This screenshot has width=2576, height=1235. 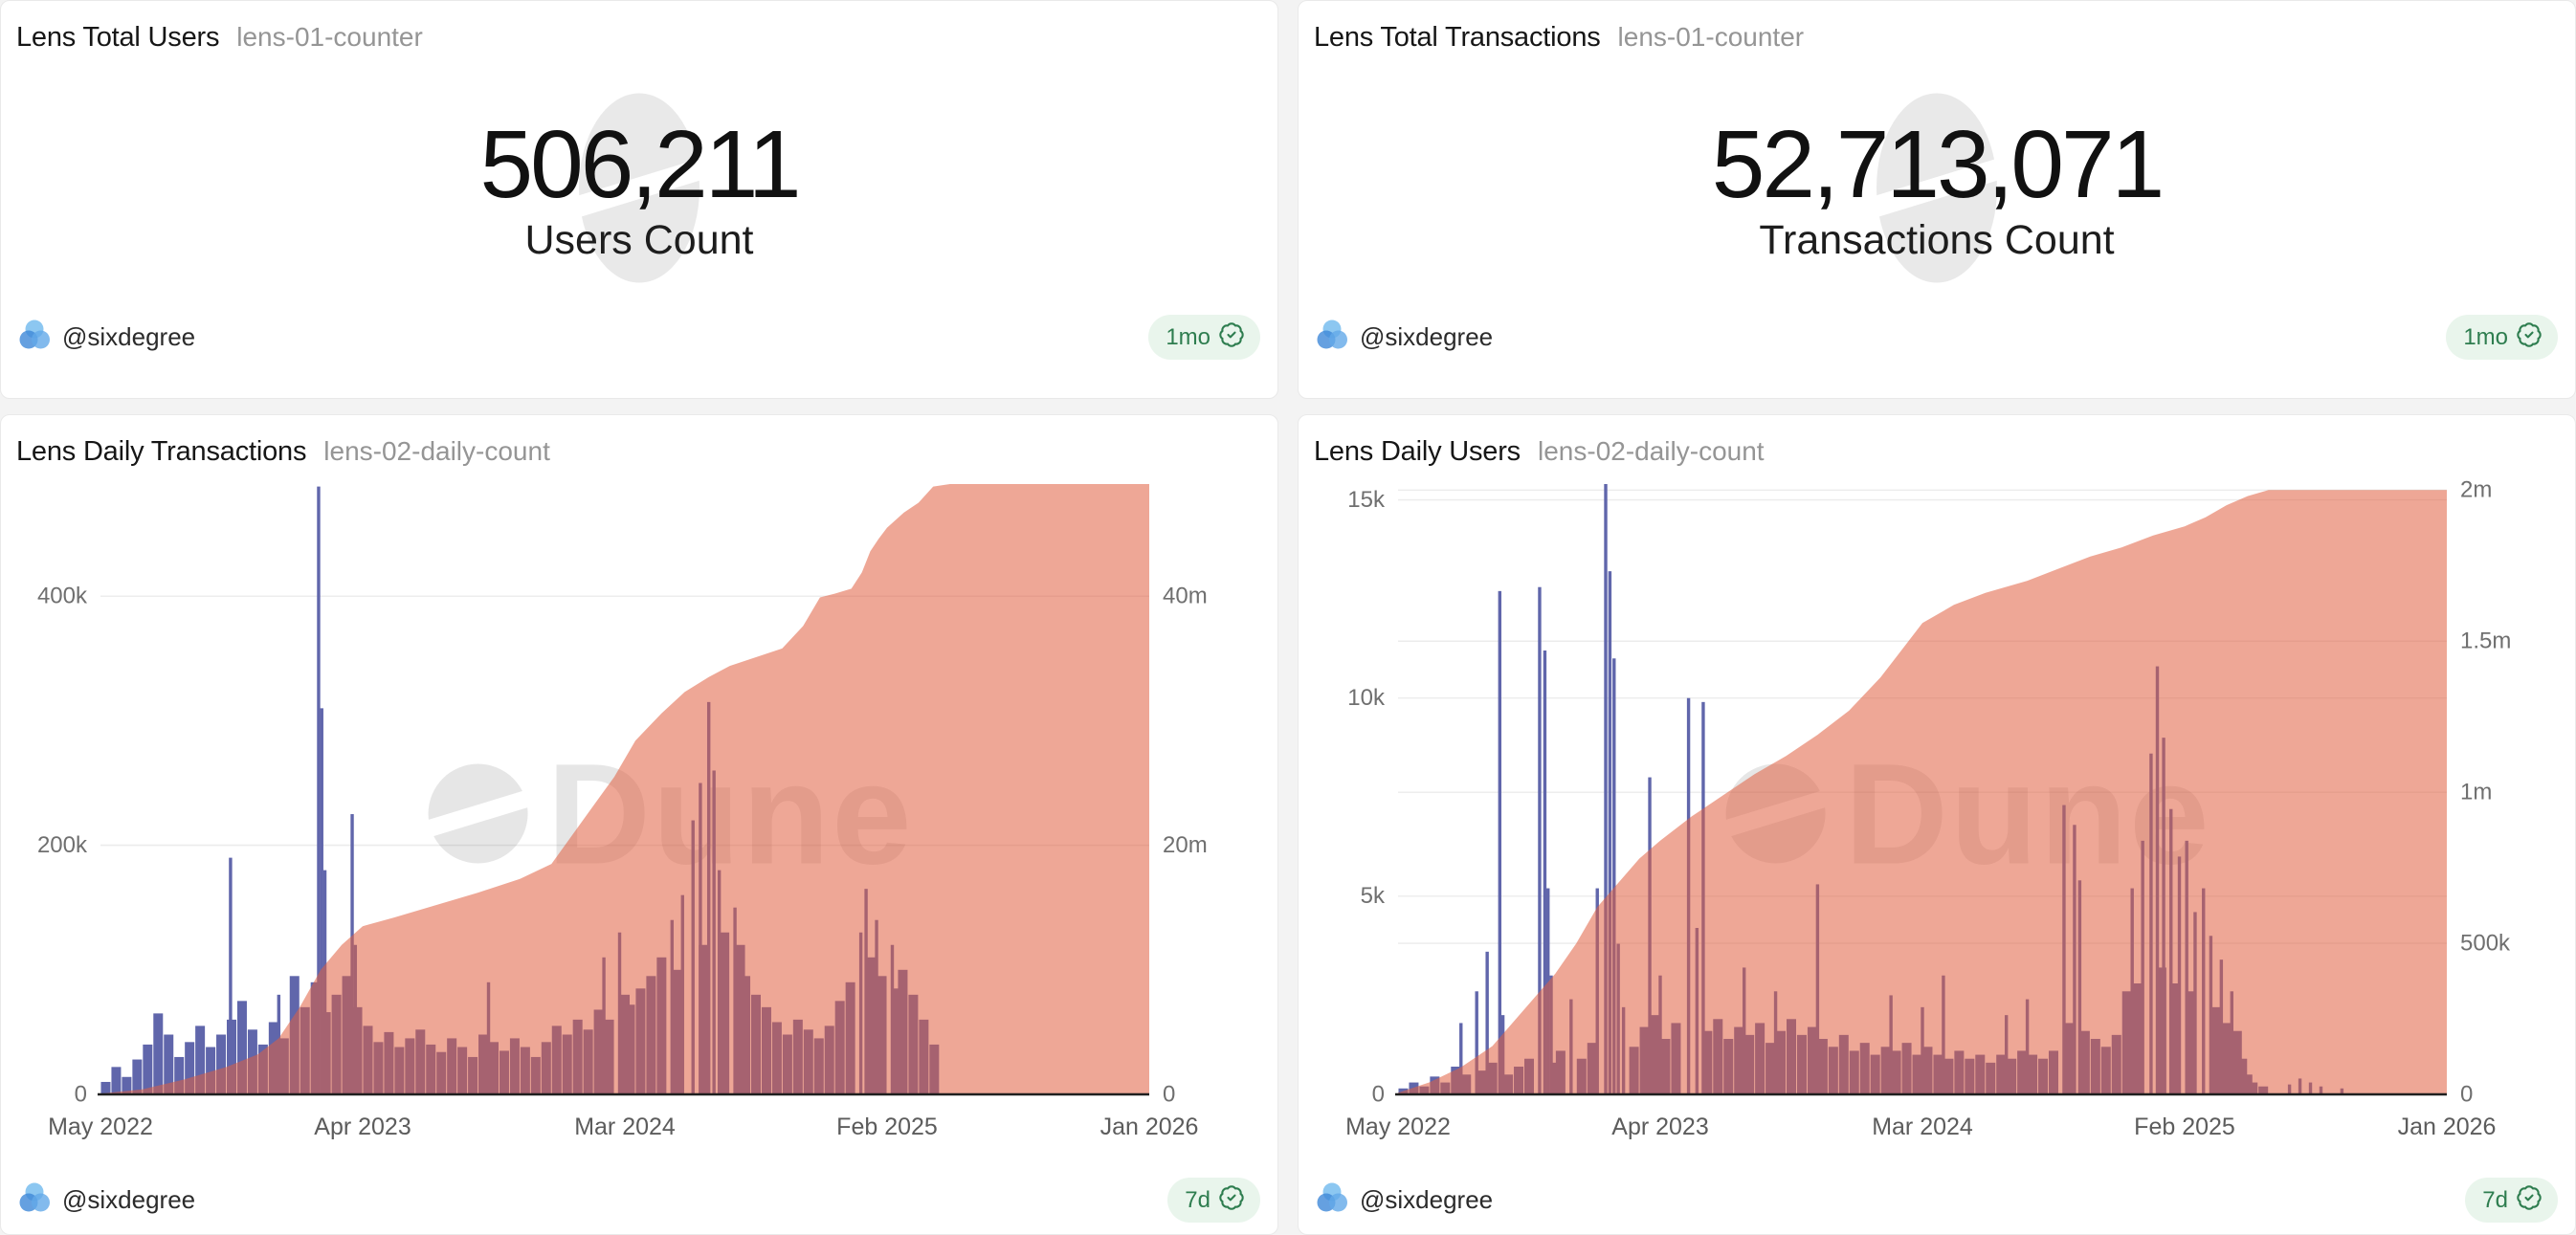 I want to click on svg-text: 200k, so click(x=63, y=845).